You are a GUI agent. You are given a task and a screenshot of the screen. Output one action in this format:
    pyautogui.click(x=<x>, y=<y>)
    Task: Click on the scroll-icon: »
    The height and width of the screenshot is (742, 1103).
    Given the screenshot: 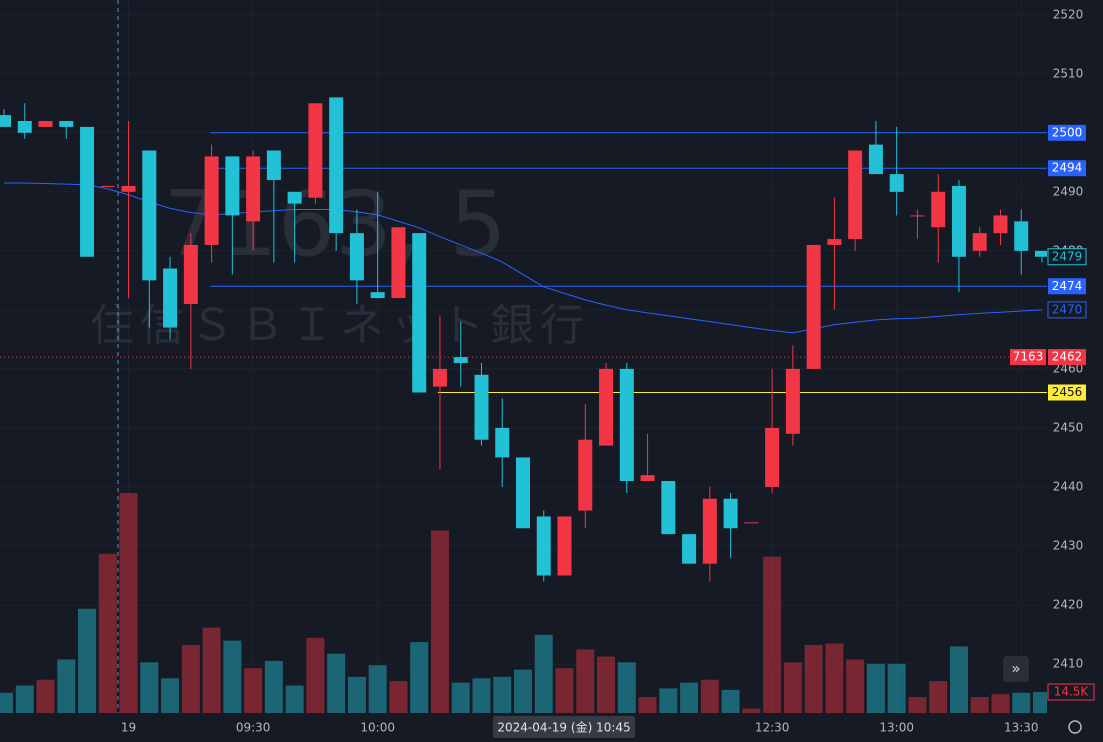 What is the action you would take?
    pyautogui.click(x=1015, y=669)
    